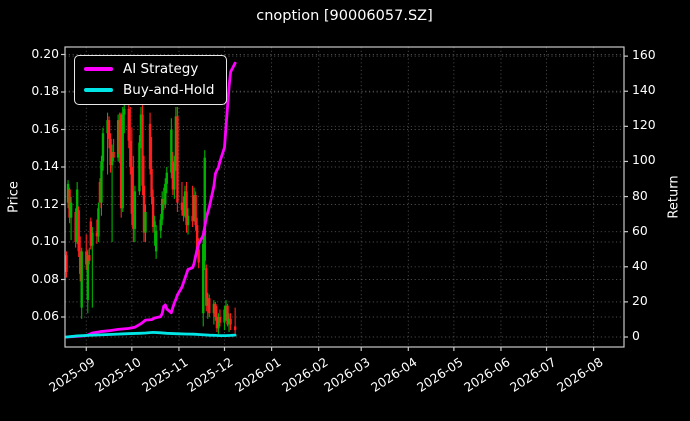  Describe the element at coordinates (644, 55) in the screenshot. I see `return-tick-label: 160` at that location.